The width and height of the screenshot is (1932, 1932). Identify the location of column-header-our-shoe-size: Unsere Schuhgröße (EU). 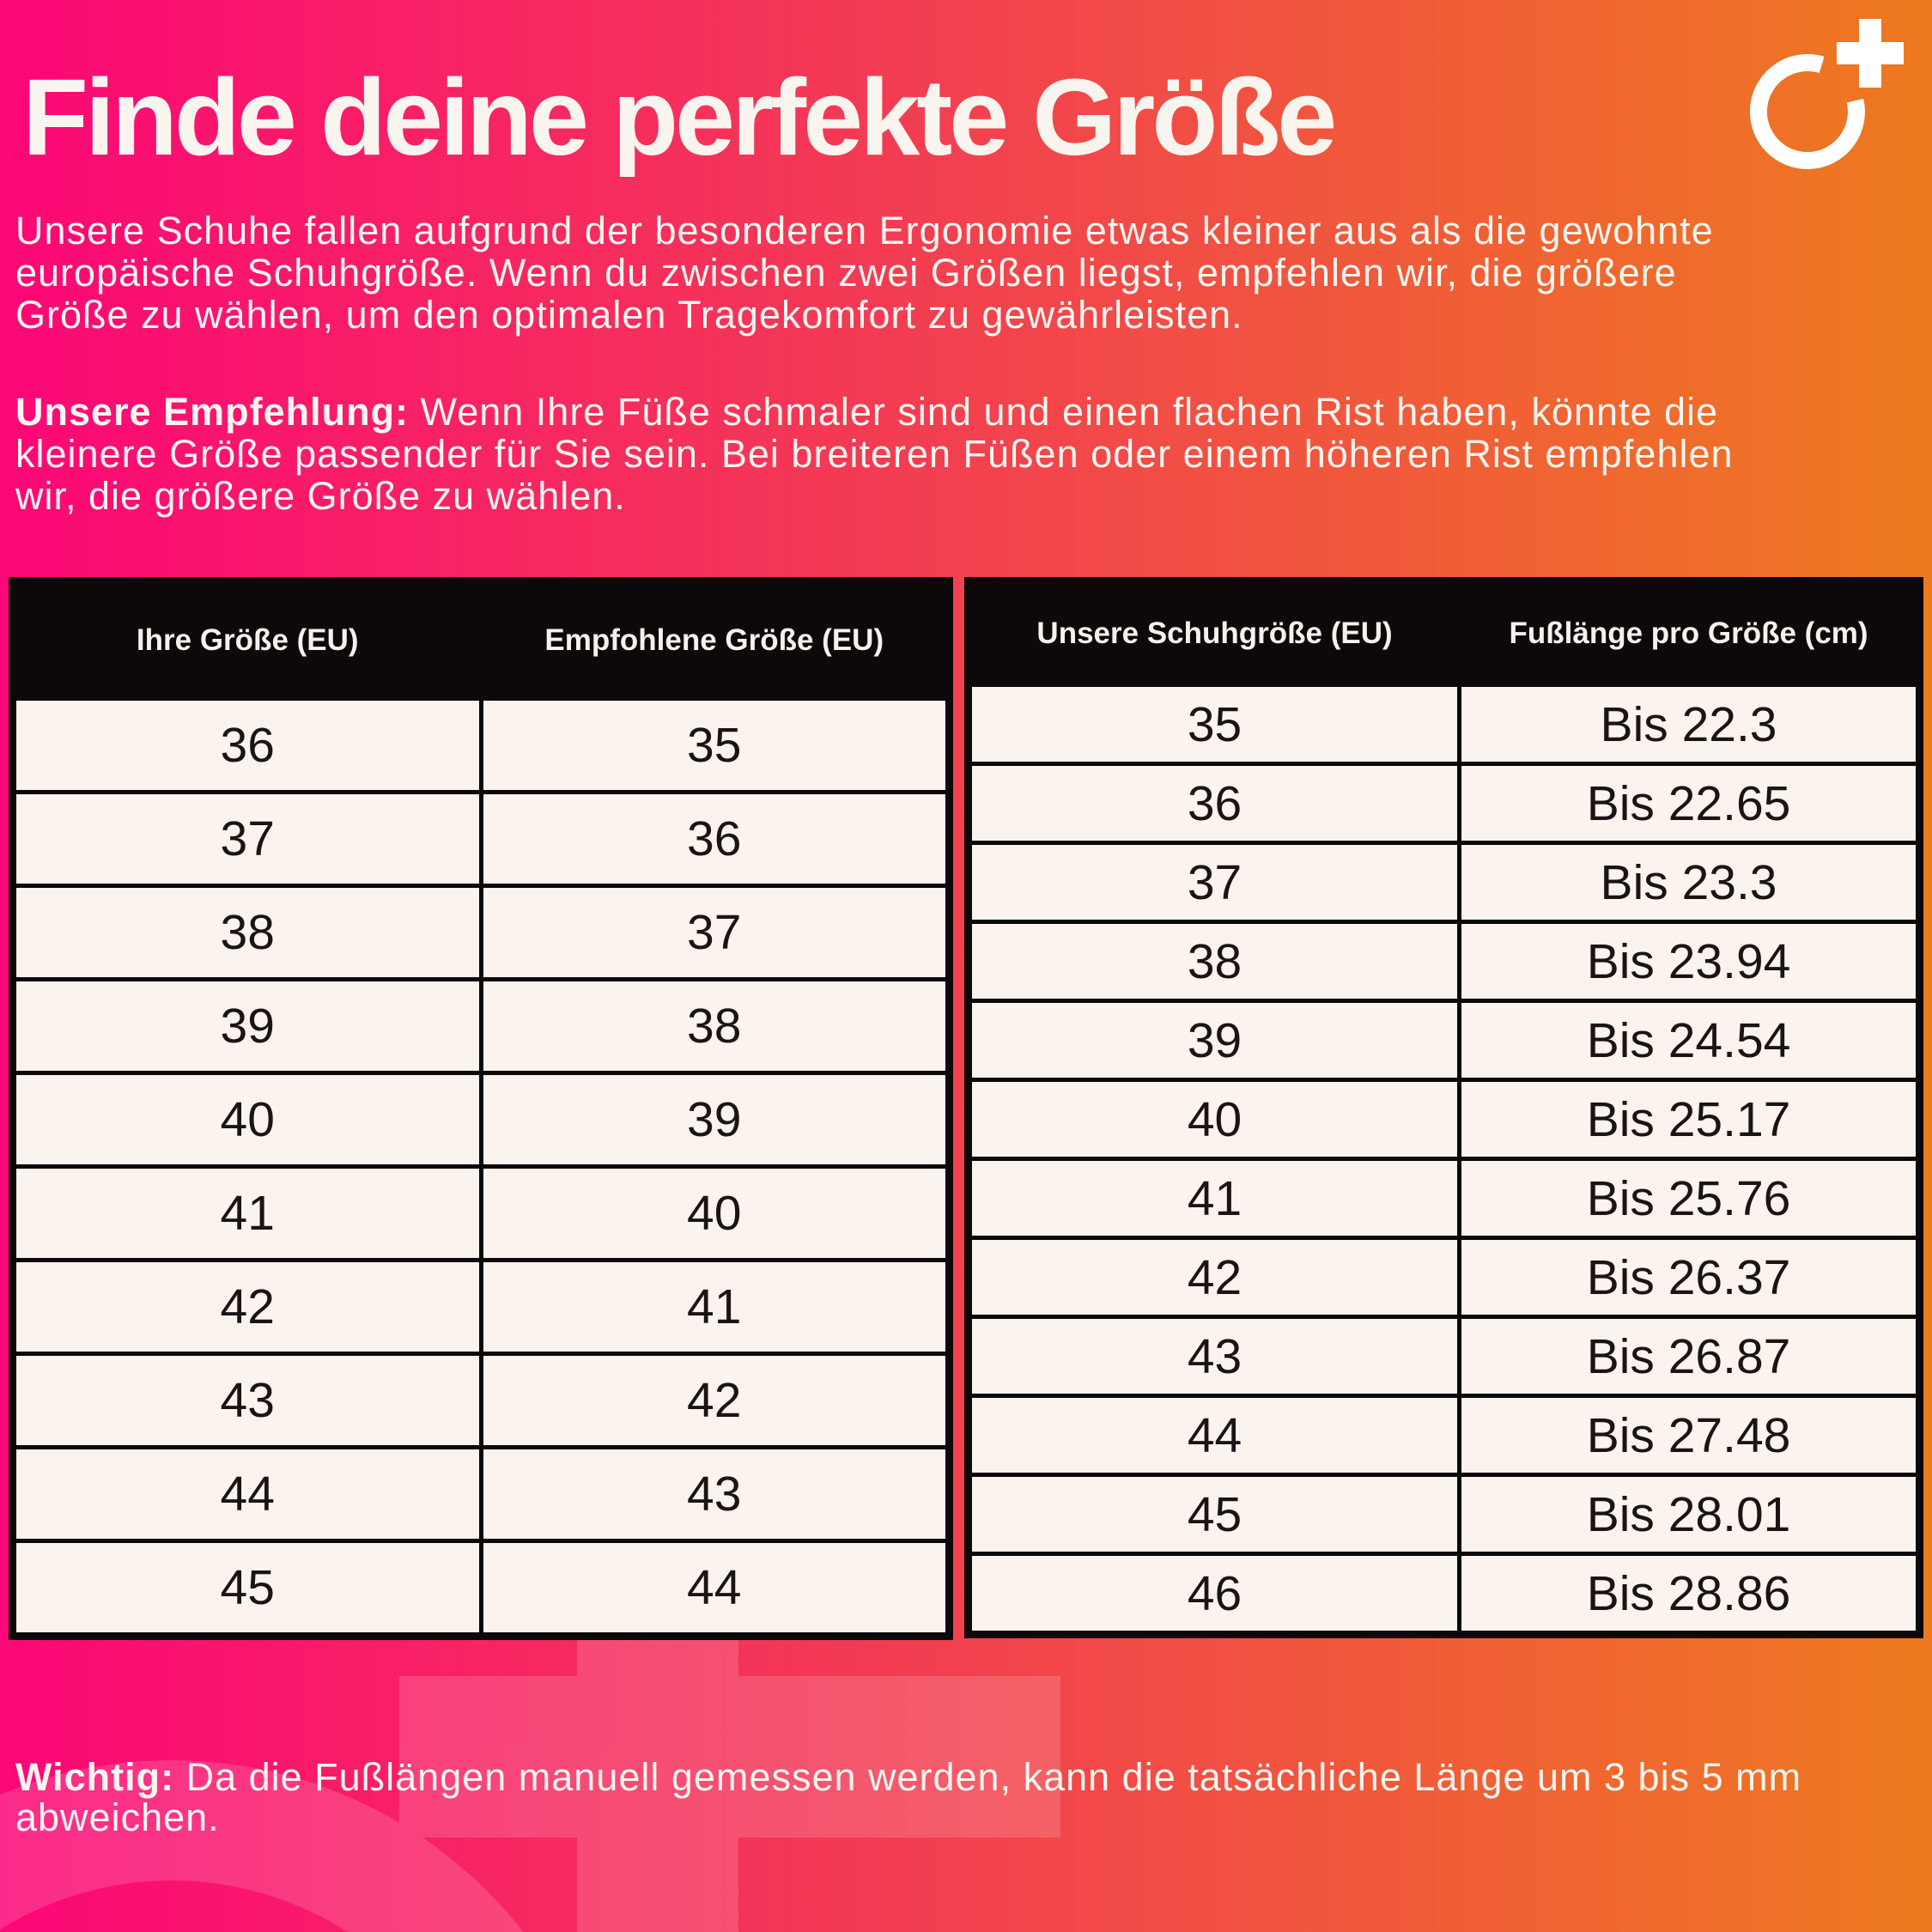
(1213, 633).